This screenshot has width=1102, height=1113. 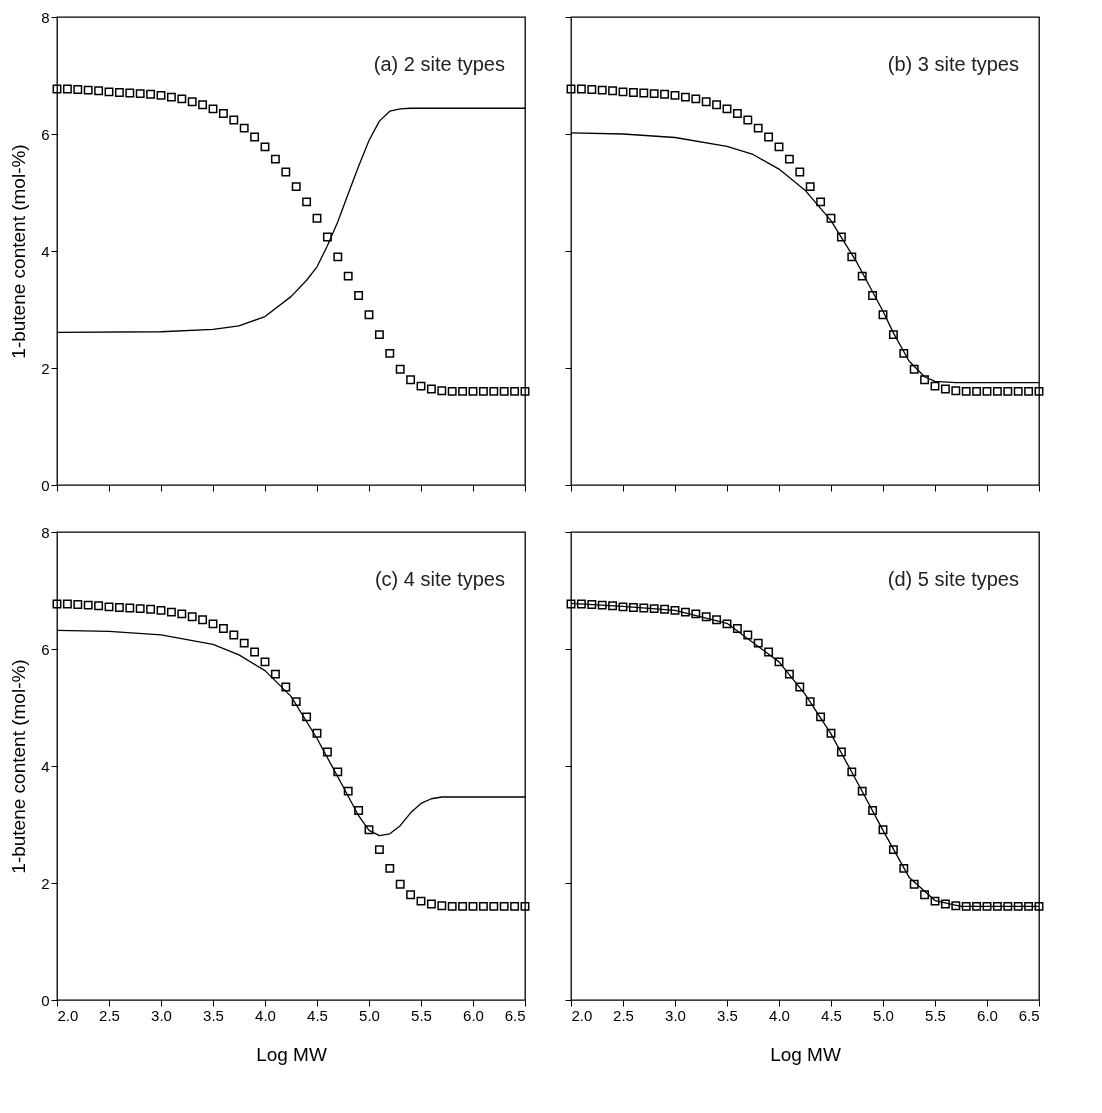 What do you see at coordinates (45, 1000) in the screenshot?
I see `y-tick-label: 0` at bounding box center [45, 1000].